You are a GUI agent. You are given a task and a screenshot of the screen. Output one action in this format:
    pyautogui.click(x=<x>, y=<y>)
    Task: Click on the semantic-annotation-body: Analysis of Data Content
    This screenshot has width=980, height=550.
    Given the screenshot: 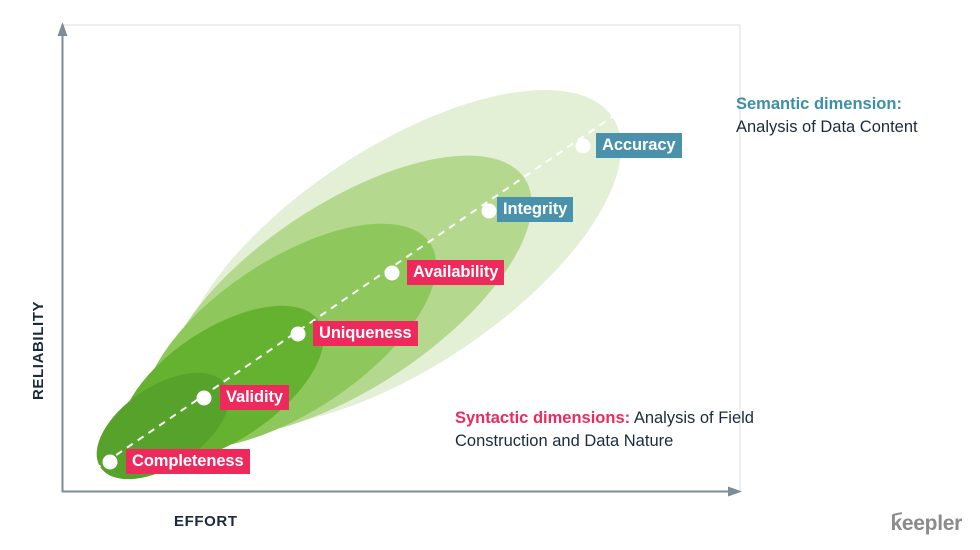 What is the action you would take?
    pyautogui.click(x=827, y=127)
    